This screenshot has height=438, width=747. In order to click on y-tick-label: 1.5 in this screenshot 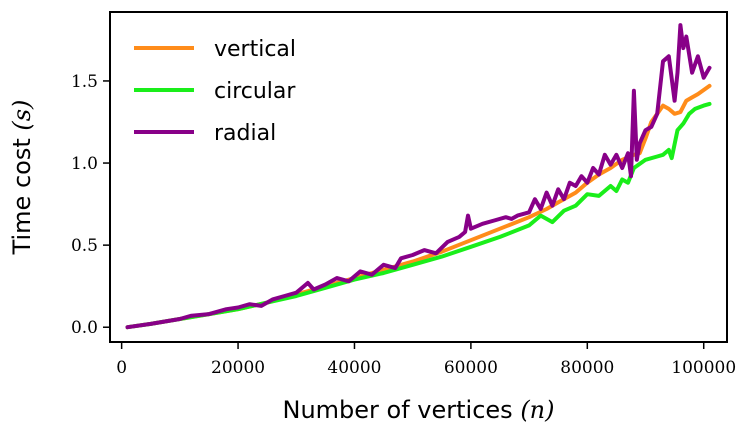, I will do `click(84, 82)`.